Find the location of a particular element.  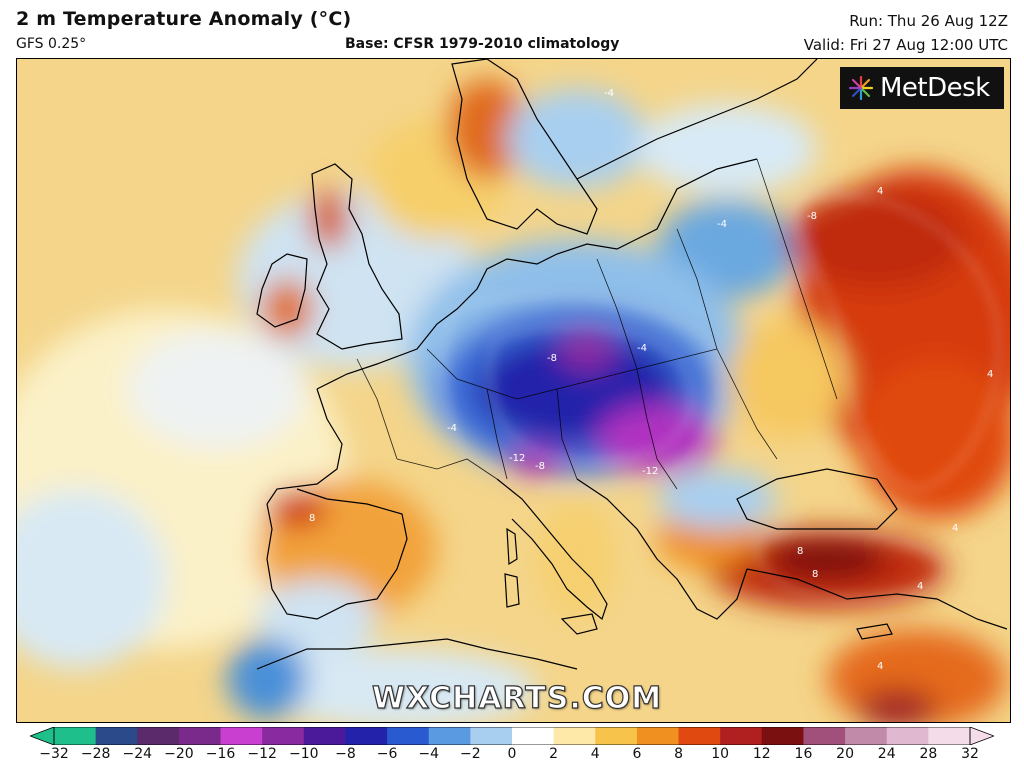

colorbar-tick-label: 12 is located at coordinates (761, 754).